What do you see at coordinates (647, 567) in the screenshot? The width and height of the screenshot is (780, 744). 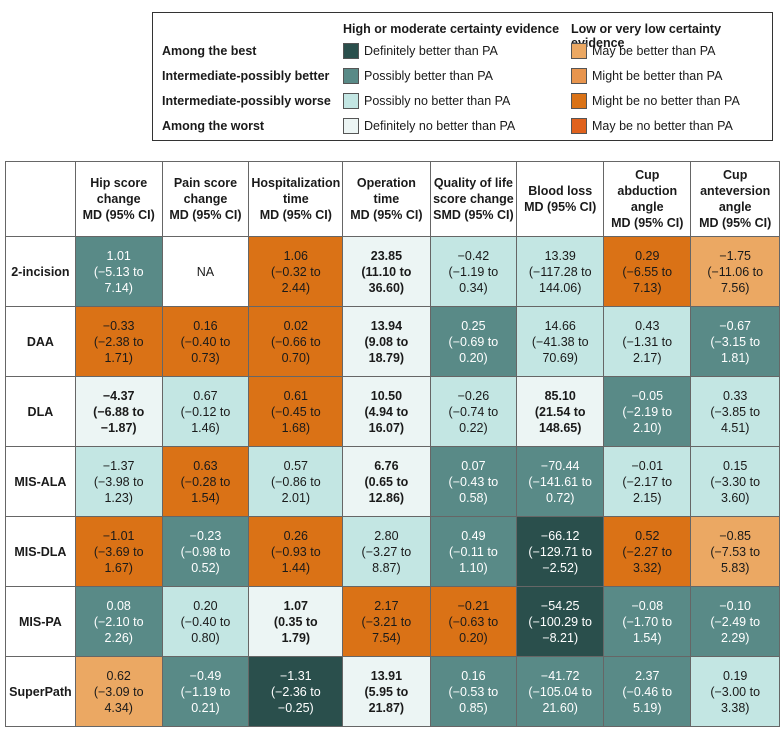 I see `cell-value: 3.32)` at bounding box center [647, 567].